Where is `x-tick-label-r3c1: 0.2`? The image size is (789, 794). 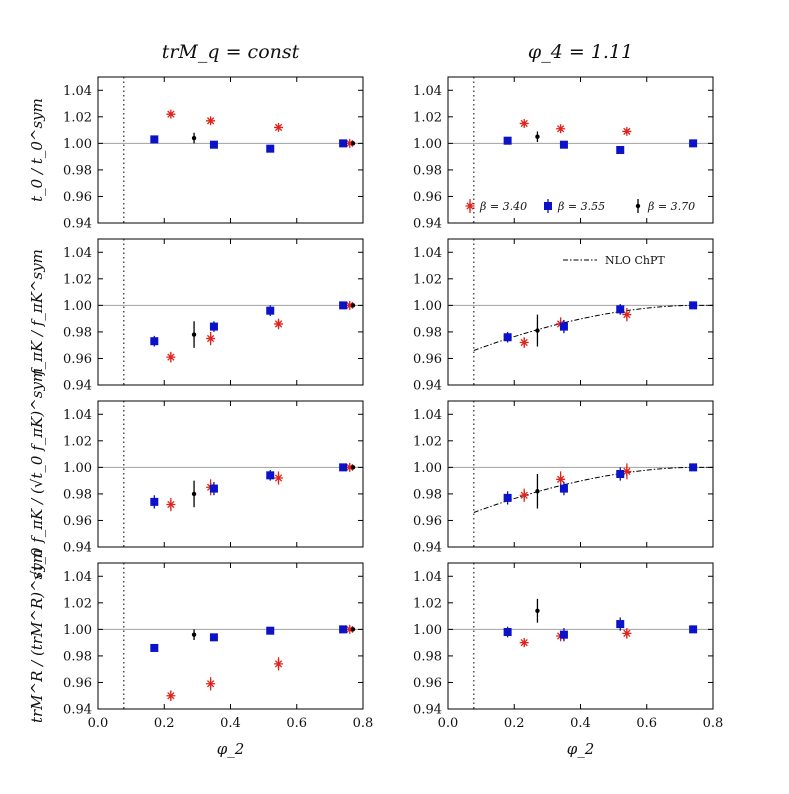
x-tick-label-r3c1: 0.2 is located at coordinates (514, 723).